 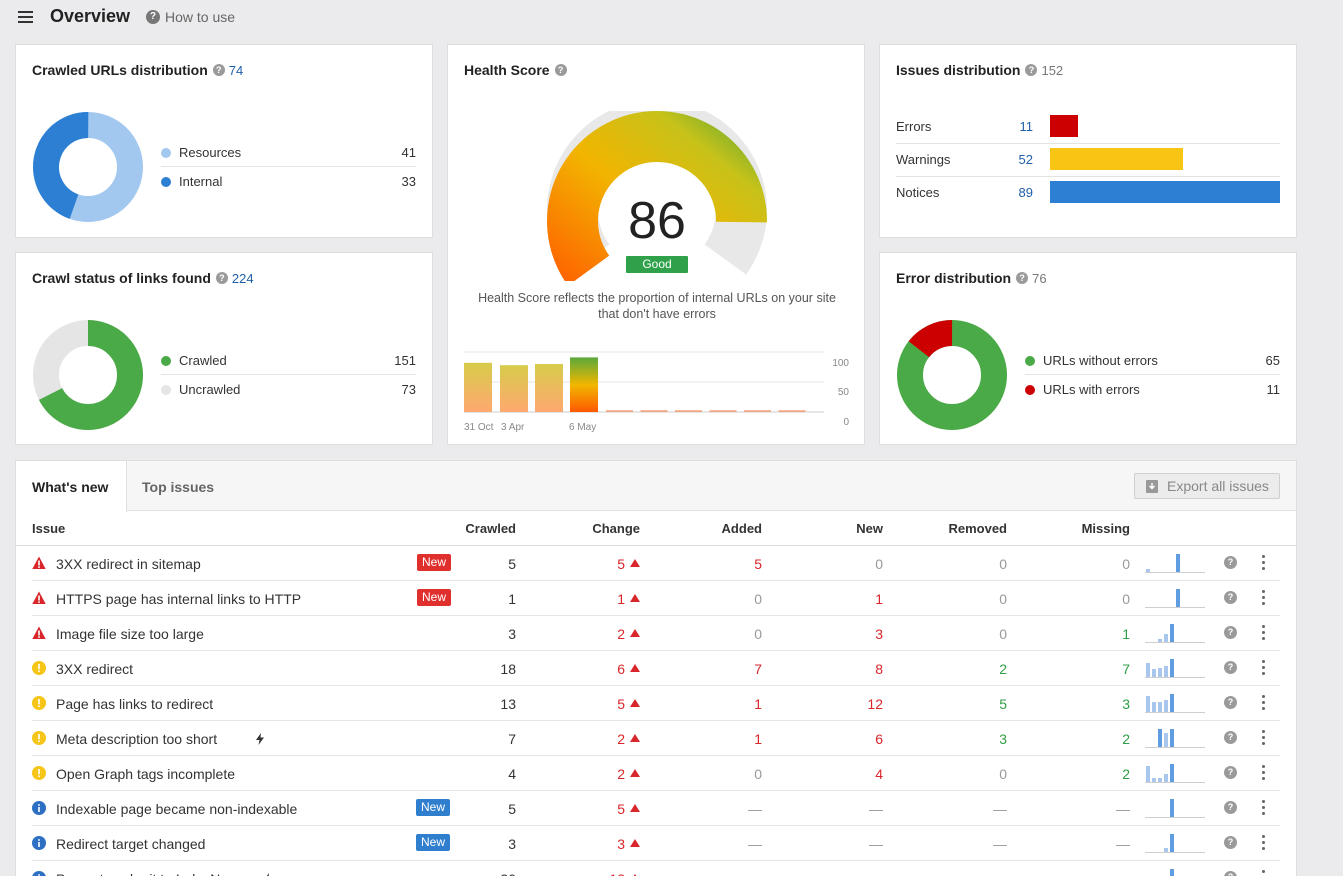 I want to click on missing-count: 7, so click(x=1126, y=669).